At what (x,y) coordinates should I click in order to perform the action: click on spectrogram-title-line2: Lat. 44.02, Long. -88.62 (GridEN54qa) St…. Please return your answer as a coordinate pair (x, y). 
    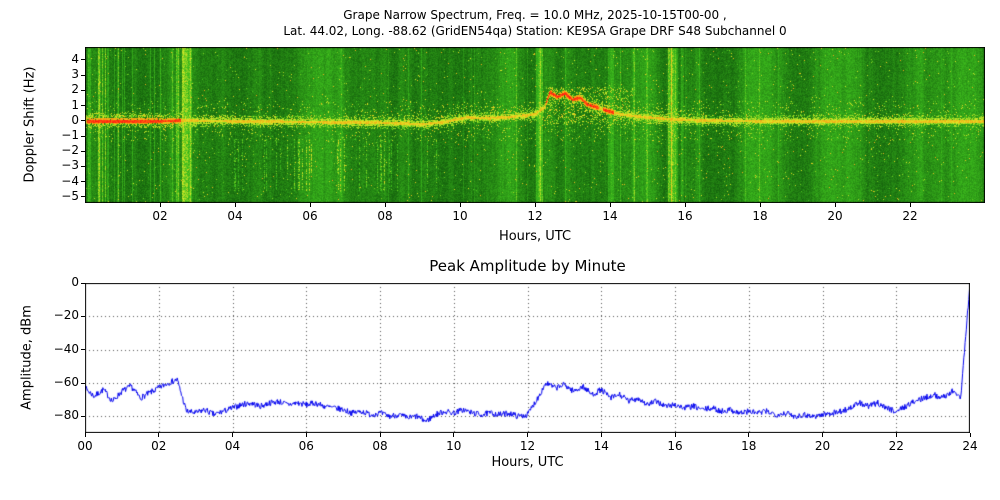
    Looking at the image, I should click on (535, 31).